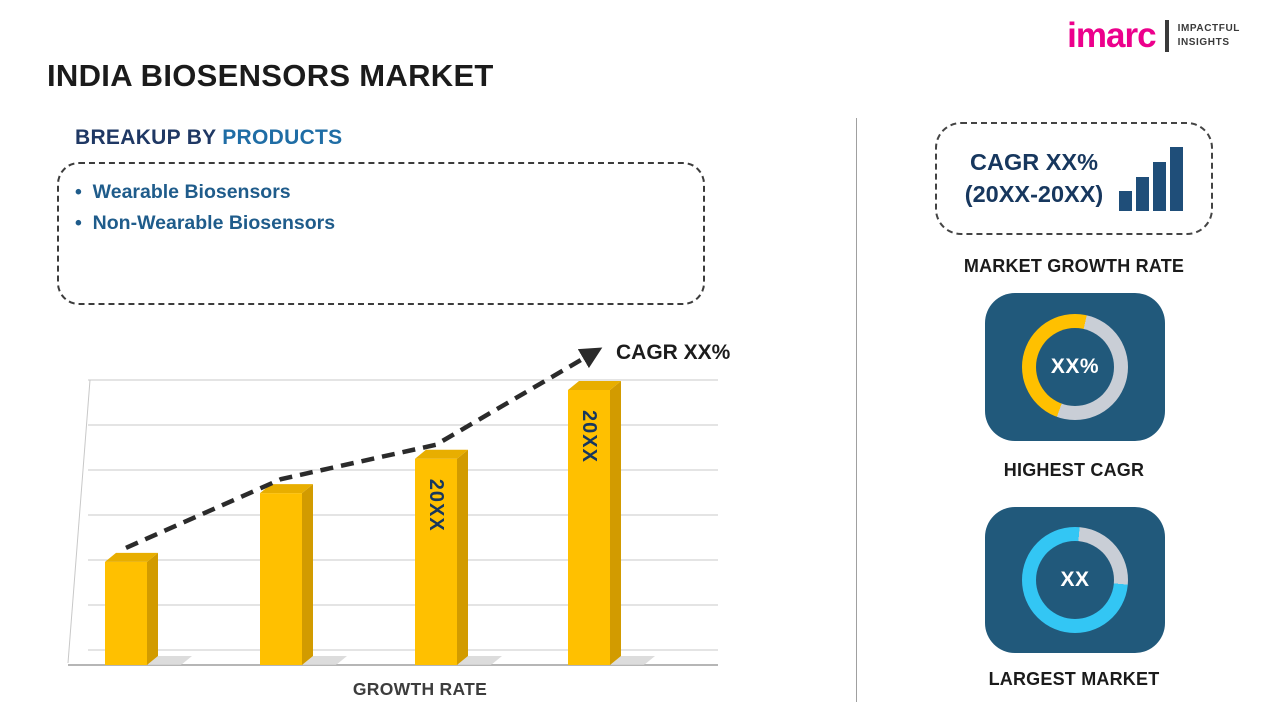 The image size is (1280, 720). I want to click on largest-market-card: XX, so click(1075, 580).